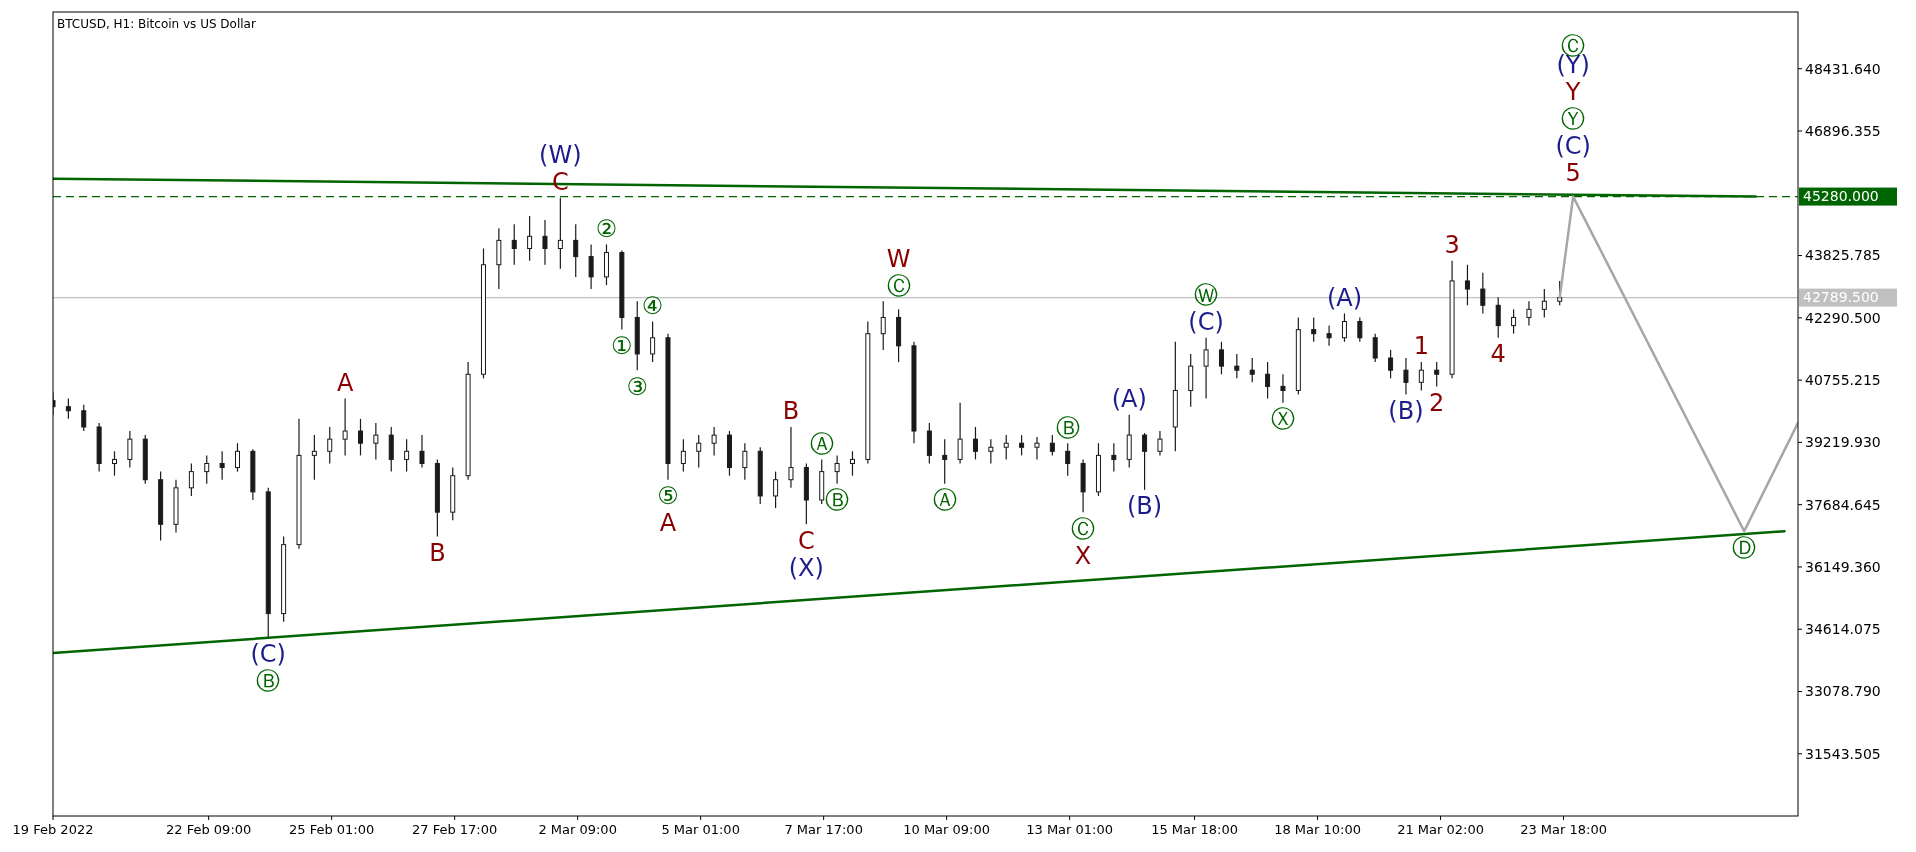  I want to click on annotation: ②, so click(606, 228).